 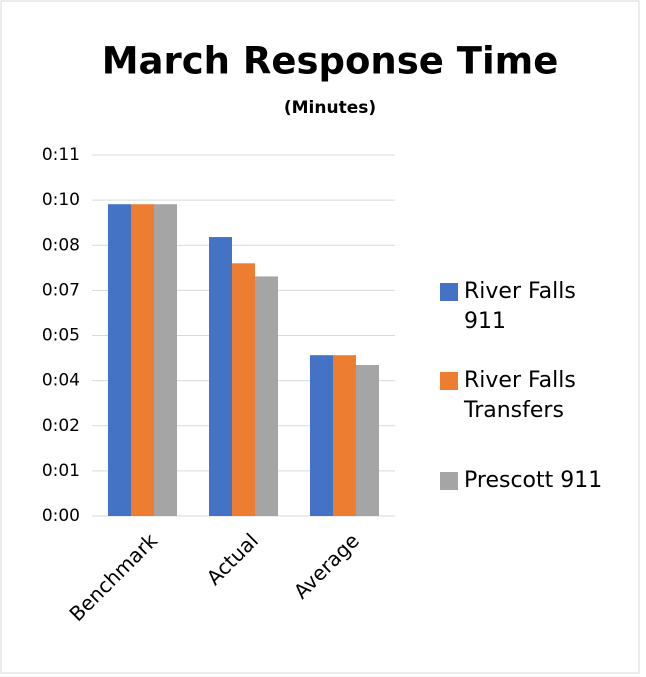 I want to click on legend-item: Prescott 911, so click(x=540, y=481).